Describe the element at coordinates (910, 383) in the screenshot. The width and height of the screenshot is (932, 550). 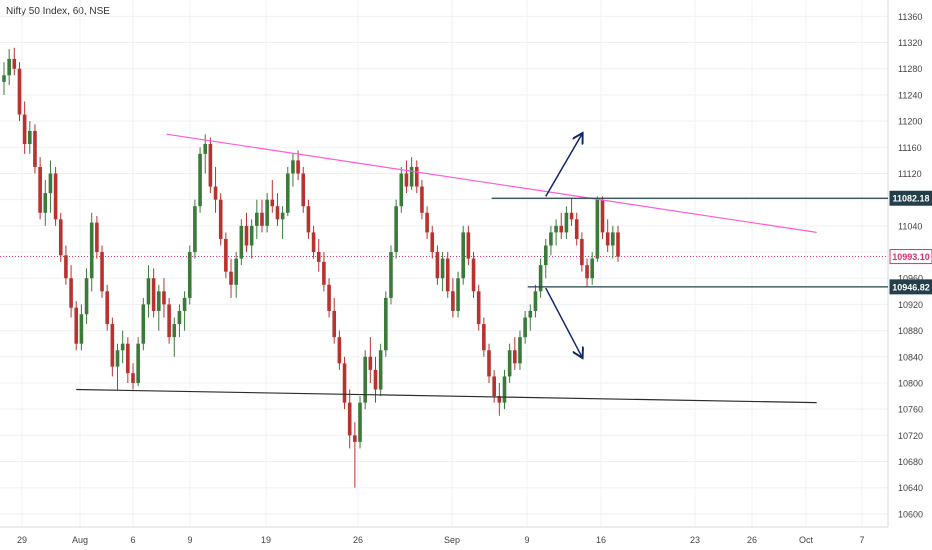
I see `y-tick-label: 10800` at that location.